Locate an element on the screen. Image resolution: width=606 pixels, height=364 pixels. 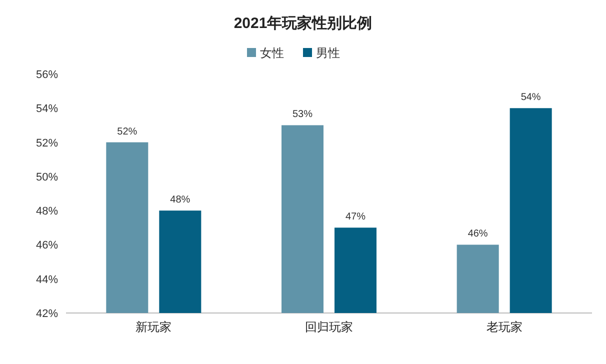
data-label: 54% is located at coordinates (530, 98).